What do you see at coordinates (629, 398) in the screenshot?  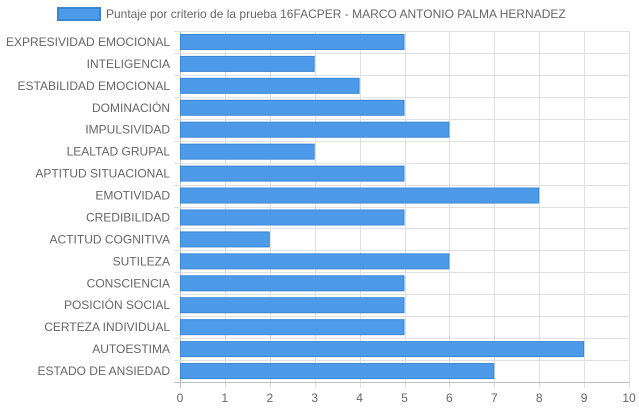 I see `x-tick-label: 10` at bounding box center [629, 398].